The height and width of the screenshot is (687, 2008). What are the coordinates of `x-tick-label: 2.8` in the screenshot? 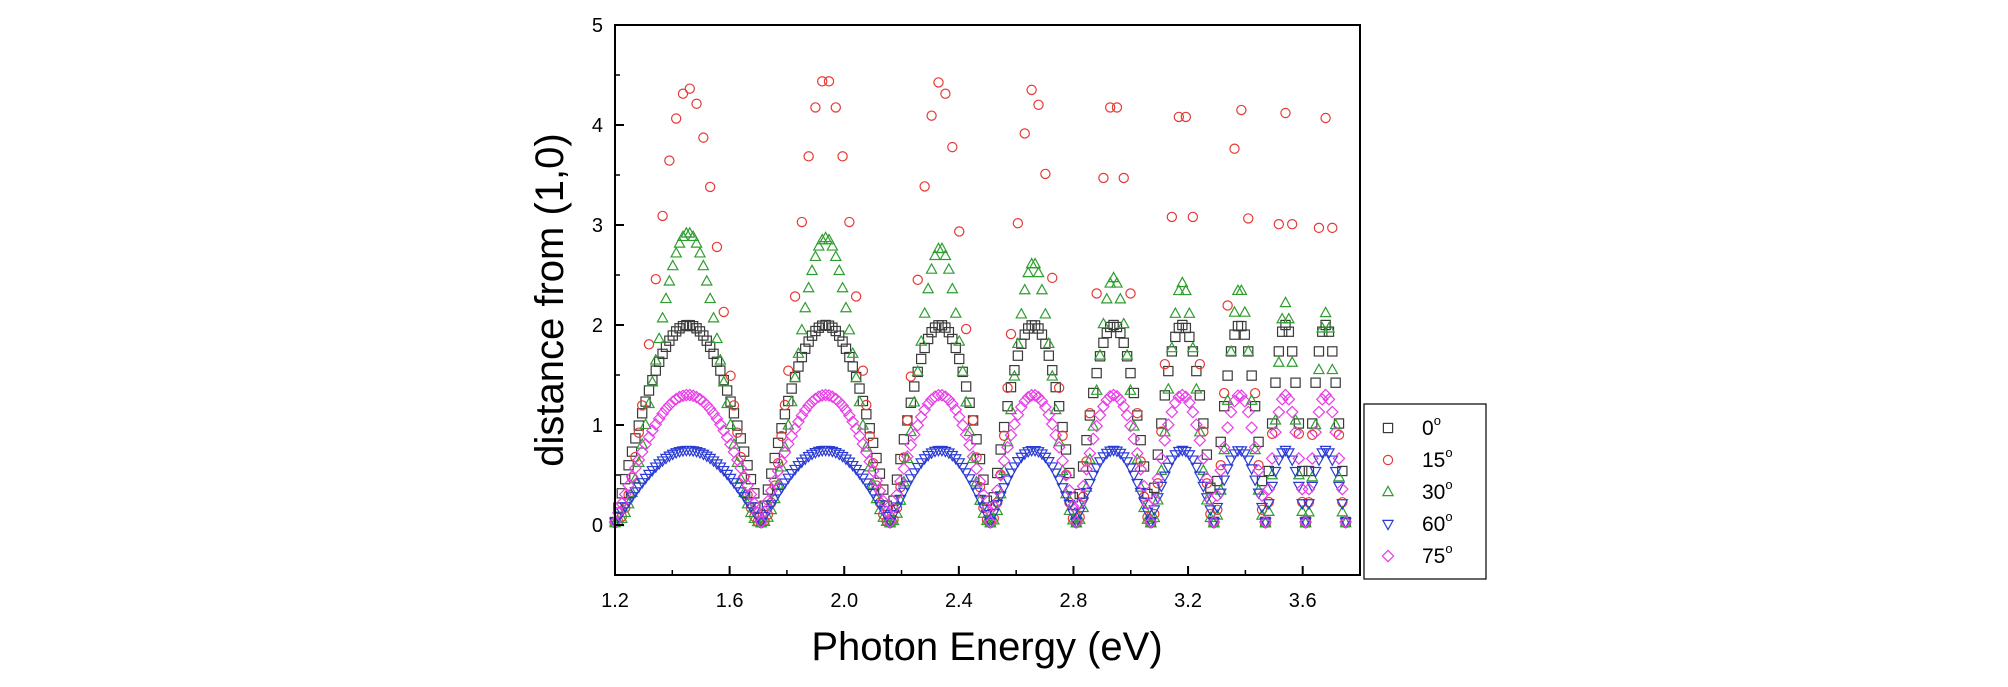 It's located at (1074, 601).